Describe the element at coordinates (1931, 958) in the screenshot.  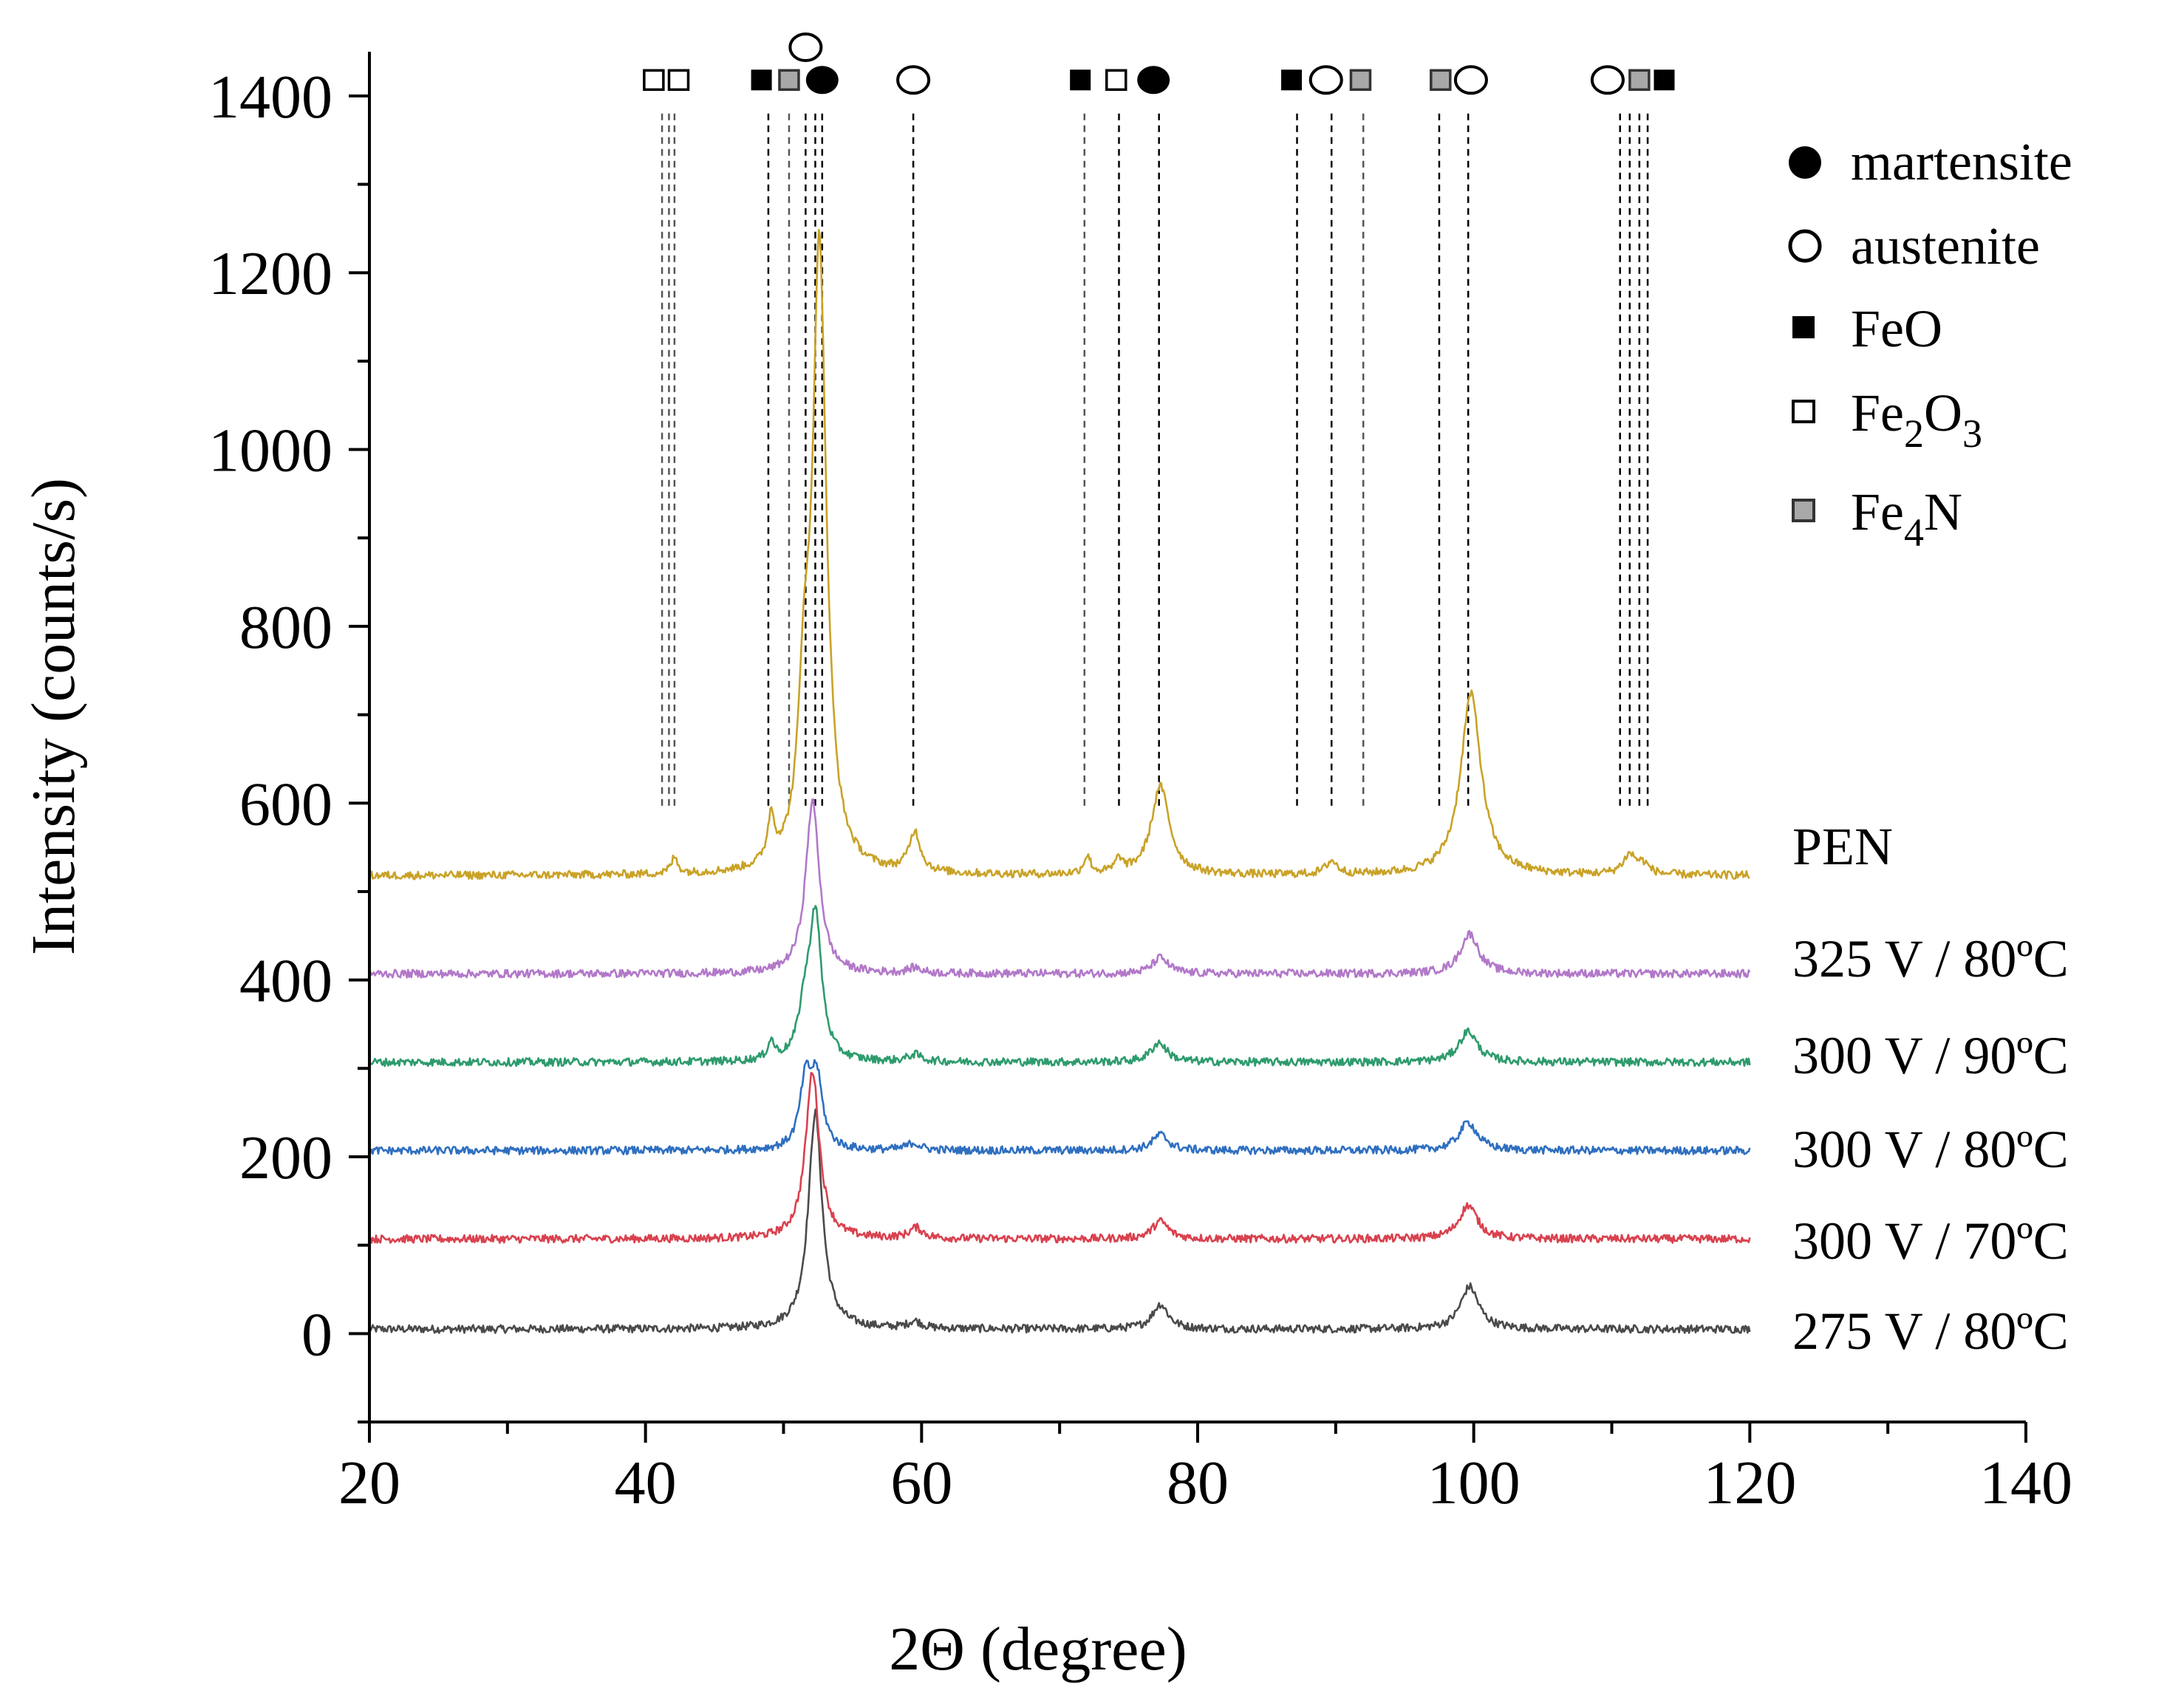
I see `series-label-325v-80c: 325 V / 80ºC` at that location.